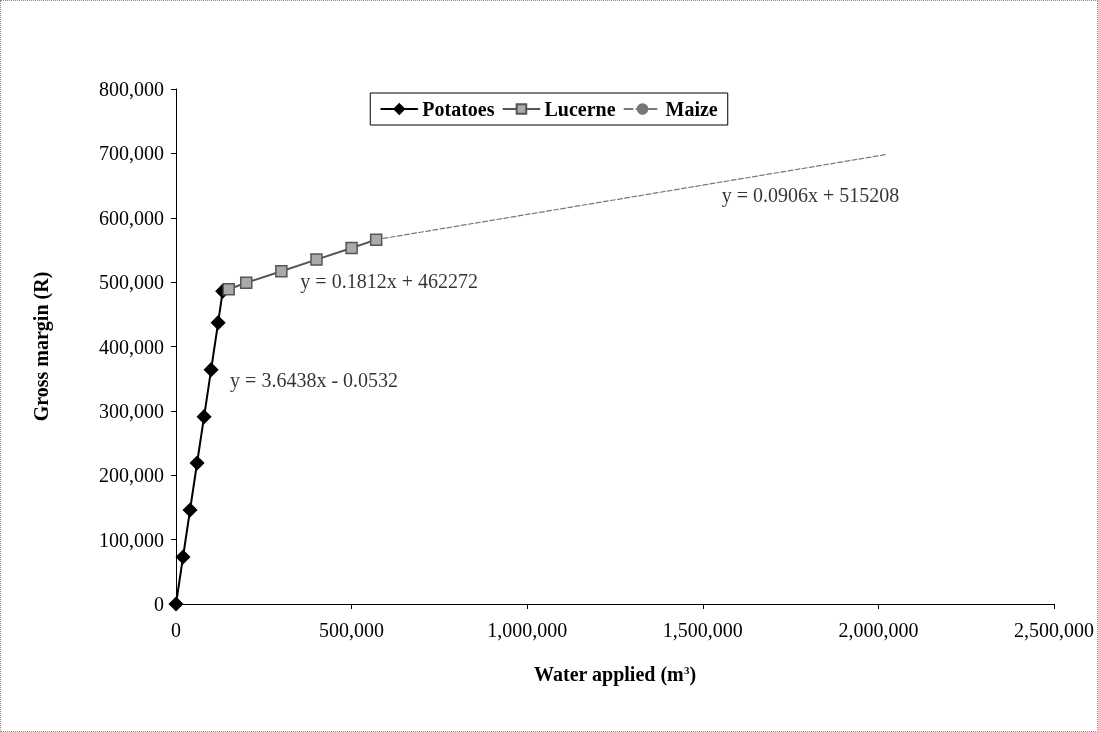  I want to click on x-tick-label: 2,000,000, so click(878, 630).